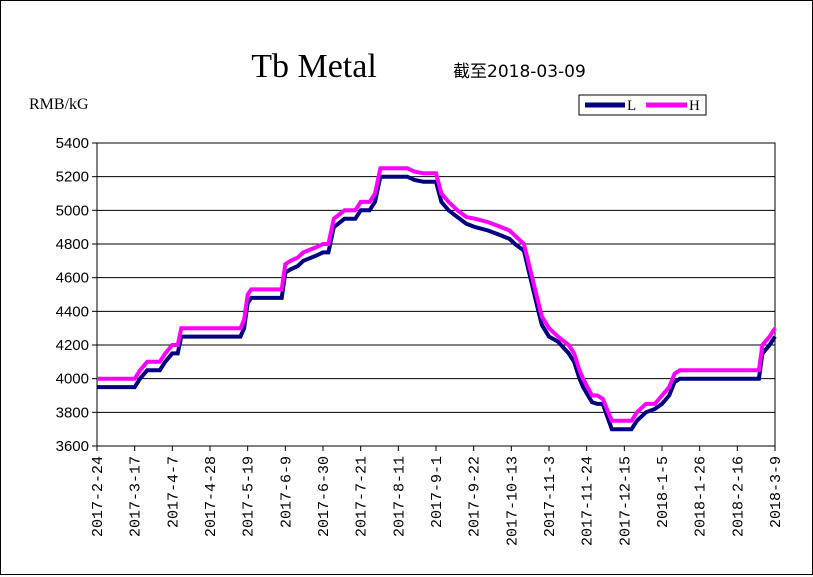 The height and width of the screenshot is (577, 813). I want to click on x-tick-label: 2017-4-28, so click(211, 496).